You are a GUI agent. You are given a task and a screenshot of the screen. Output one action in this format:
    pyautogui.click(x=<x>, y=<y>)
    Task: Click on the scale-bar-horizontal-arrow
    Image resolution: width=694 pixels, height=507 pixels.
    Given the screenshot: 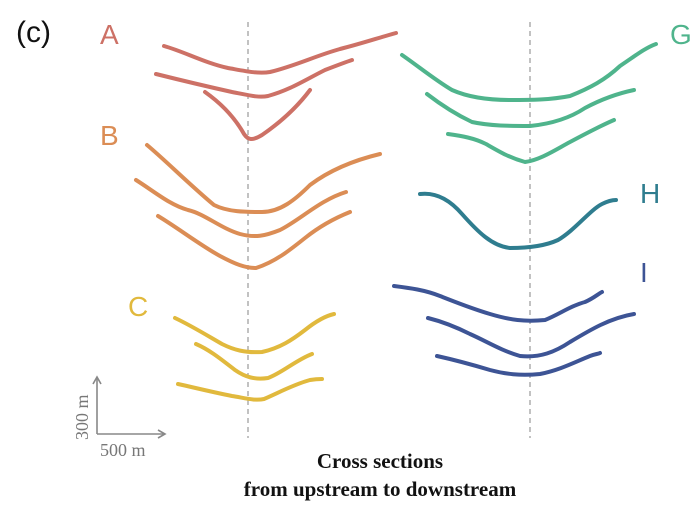 What is the action you would take?
    pyautogui.click(x=162, y=434)
    